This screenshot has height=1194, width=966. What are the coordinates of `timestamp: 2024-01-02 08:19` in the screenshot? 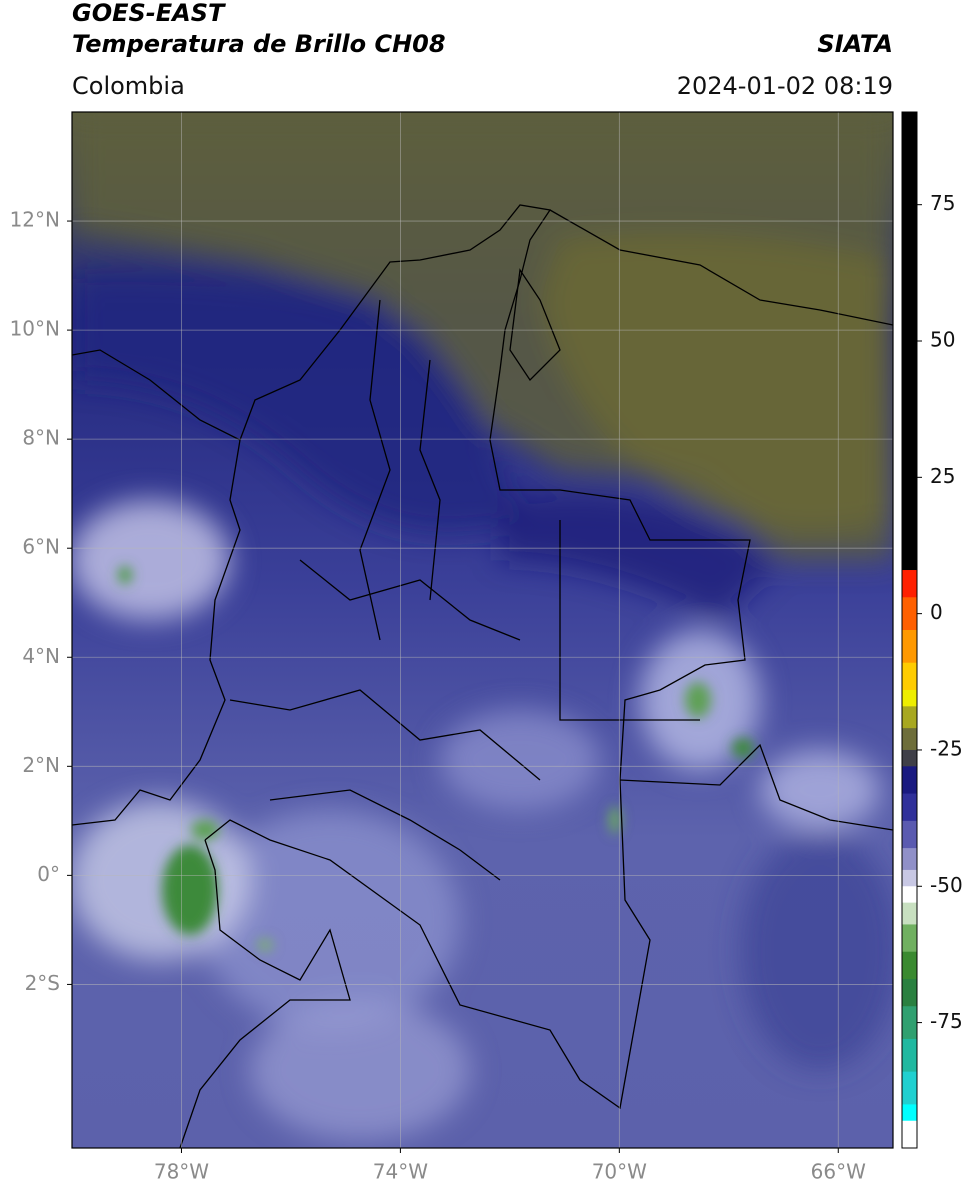 It's located at (785, 86).